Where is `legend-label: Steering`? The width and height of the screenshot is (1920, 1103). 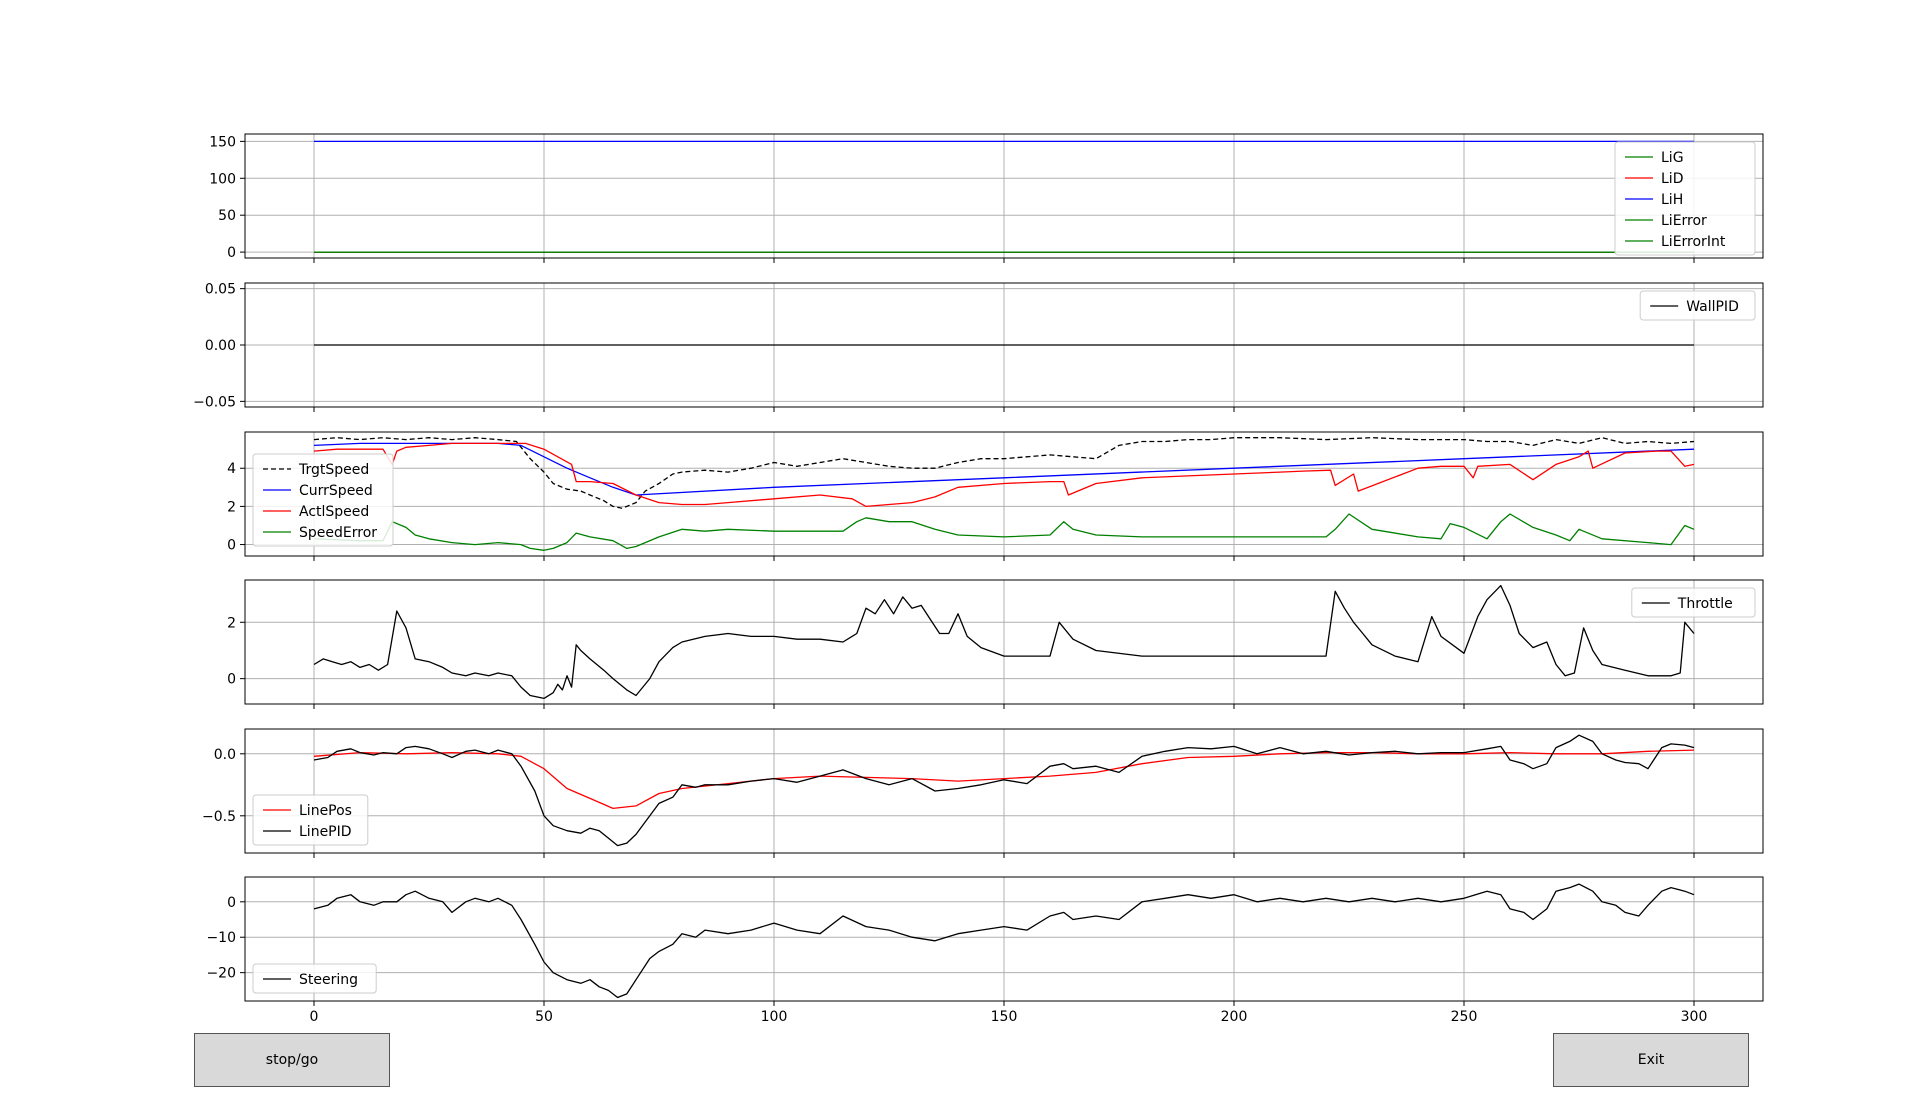 legend-label: Steering is located at coordinates (328, 980).